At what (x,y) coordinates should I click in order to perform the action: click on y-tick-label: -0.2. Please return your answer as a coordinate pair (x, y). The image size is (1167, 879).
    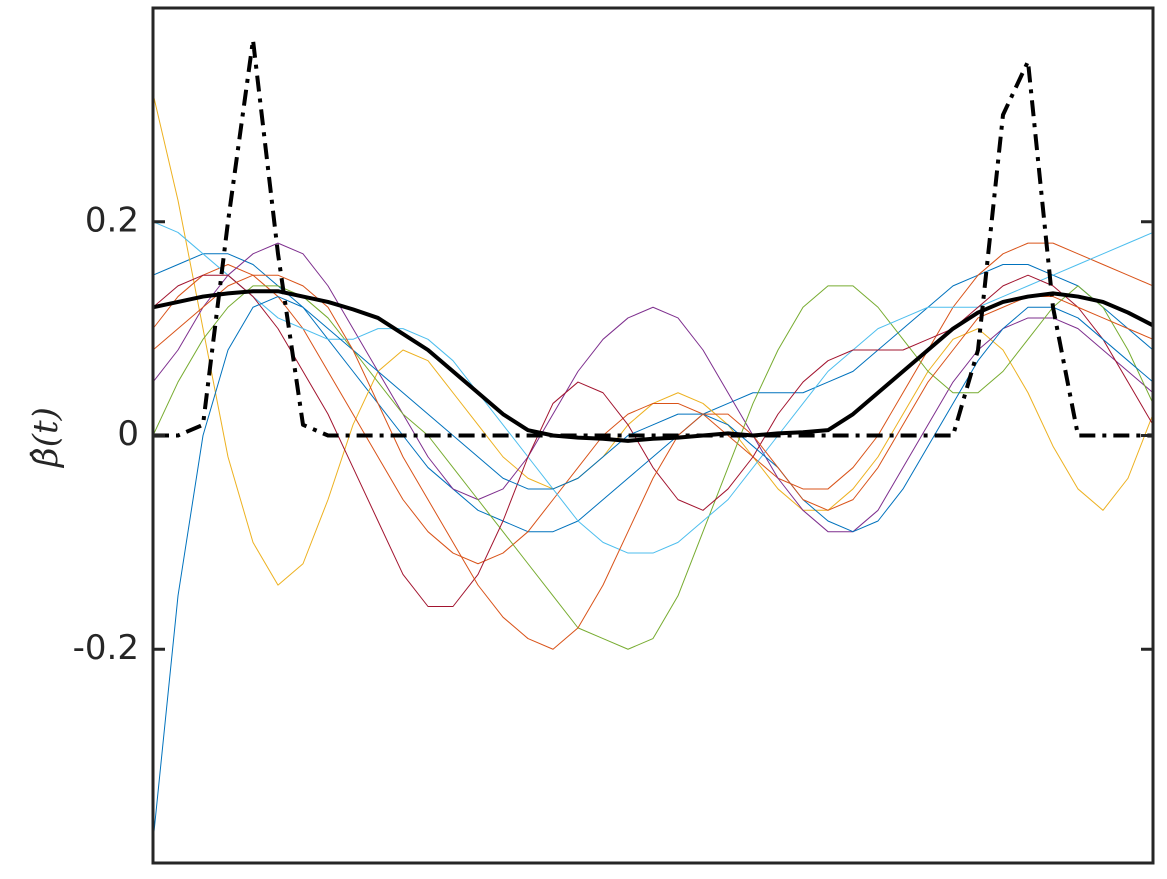
    Looking at the image, I should click on (106, 648).